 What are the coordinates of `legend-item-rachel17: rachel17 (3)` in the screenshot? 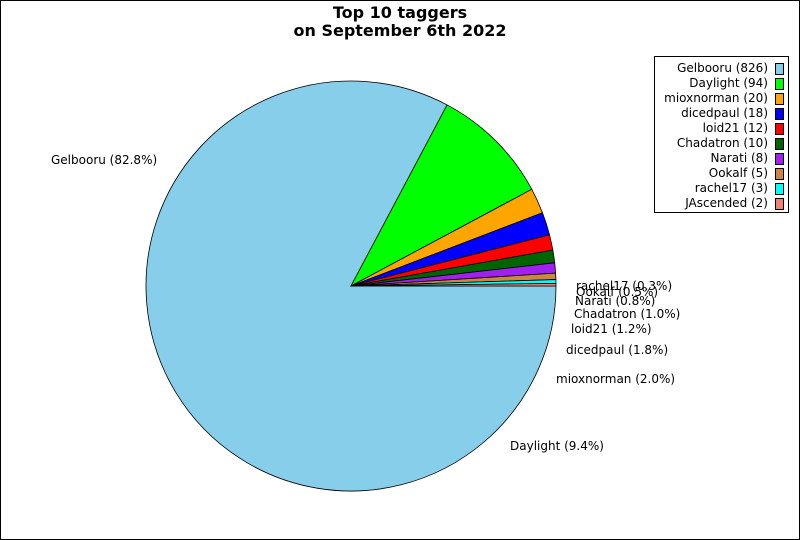 It's located at (721, 188).